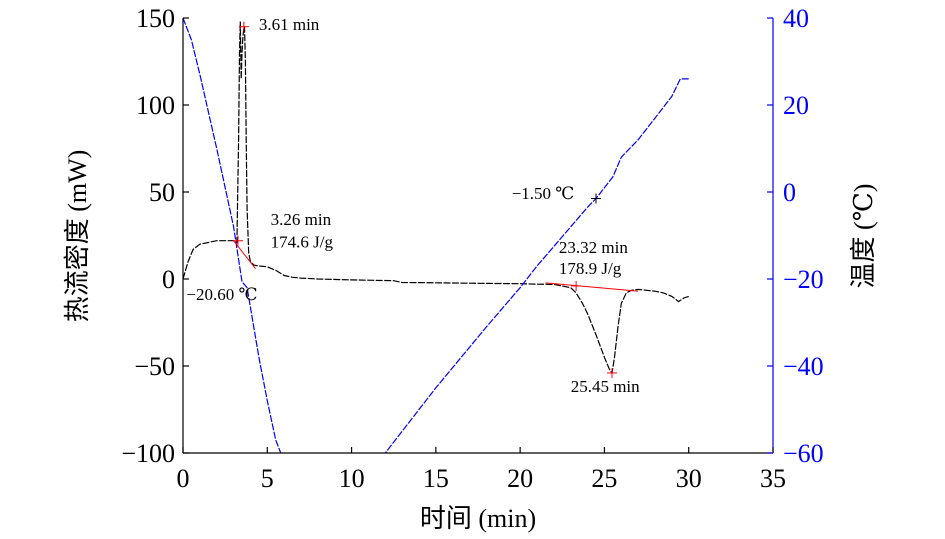 This screenshot has height=539, width=945. What do you see at coordinates (244, 254) in the screenshot?
I see `baseline-freezing` at bounding box center [244, 254].